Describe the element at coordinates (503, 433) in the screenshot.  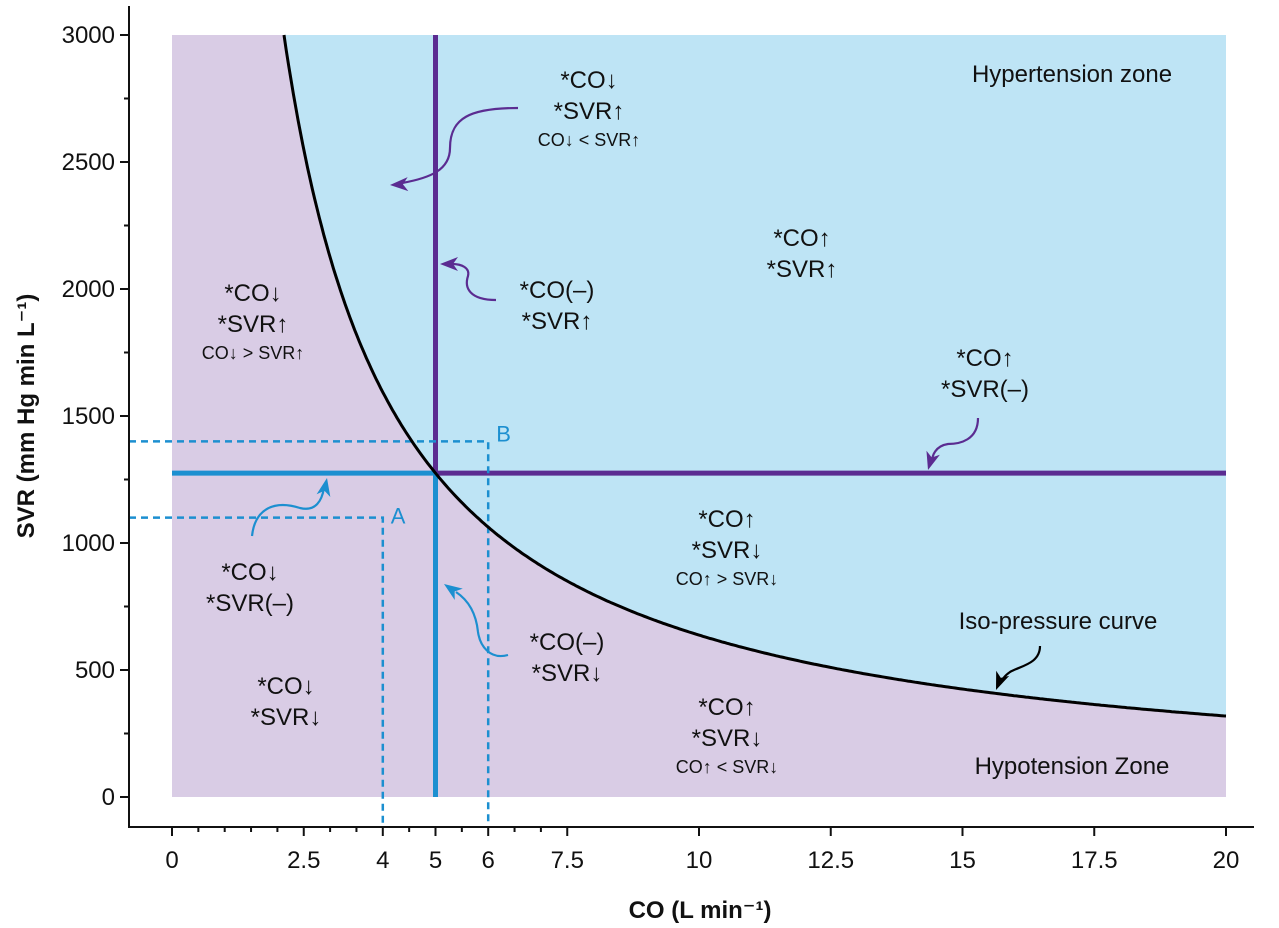
I see `point-label-b: B` at that location.